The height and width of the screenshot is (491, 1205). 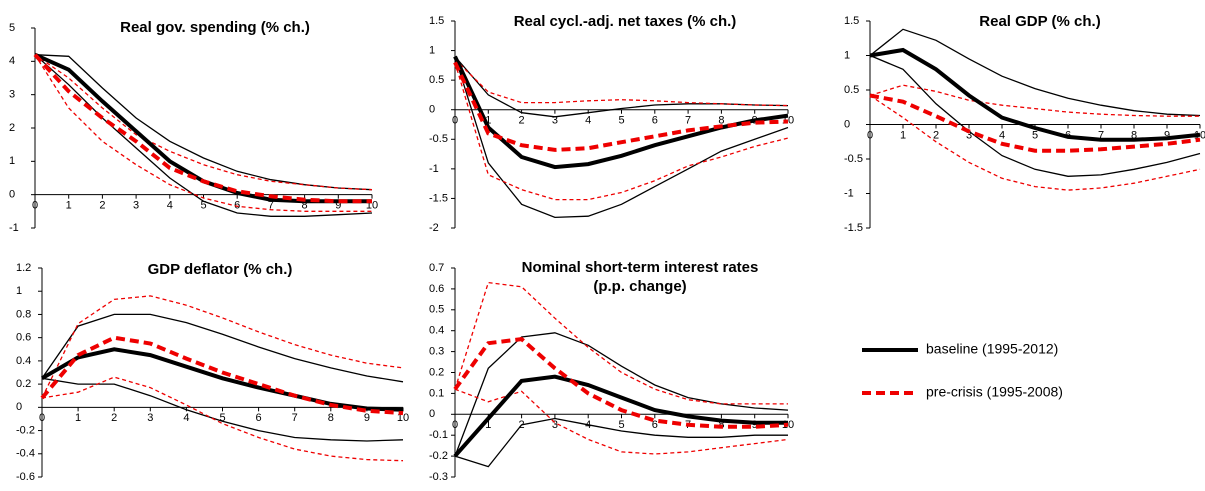 What do you see at coordinates (994, 392) in the screenshot?
I see `legend-label: pre-crisis (1995-2008)` at bounding box center [994, 392].